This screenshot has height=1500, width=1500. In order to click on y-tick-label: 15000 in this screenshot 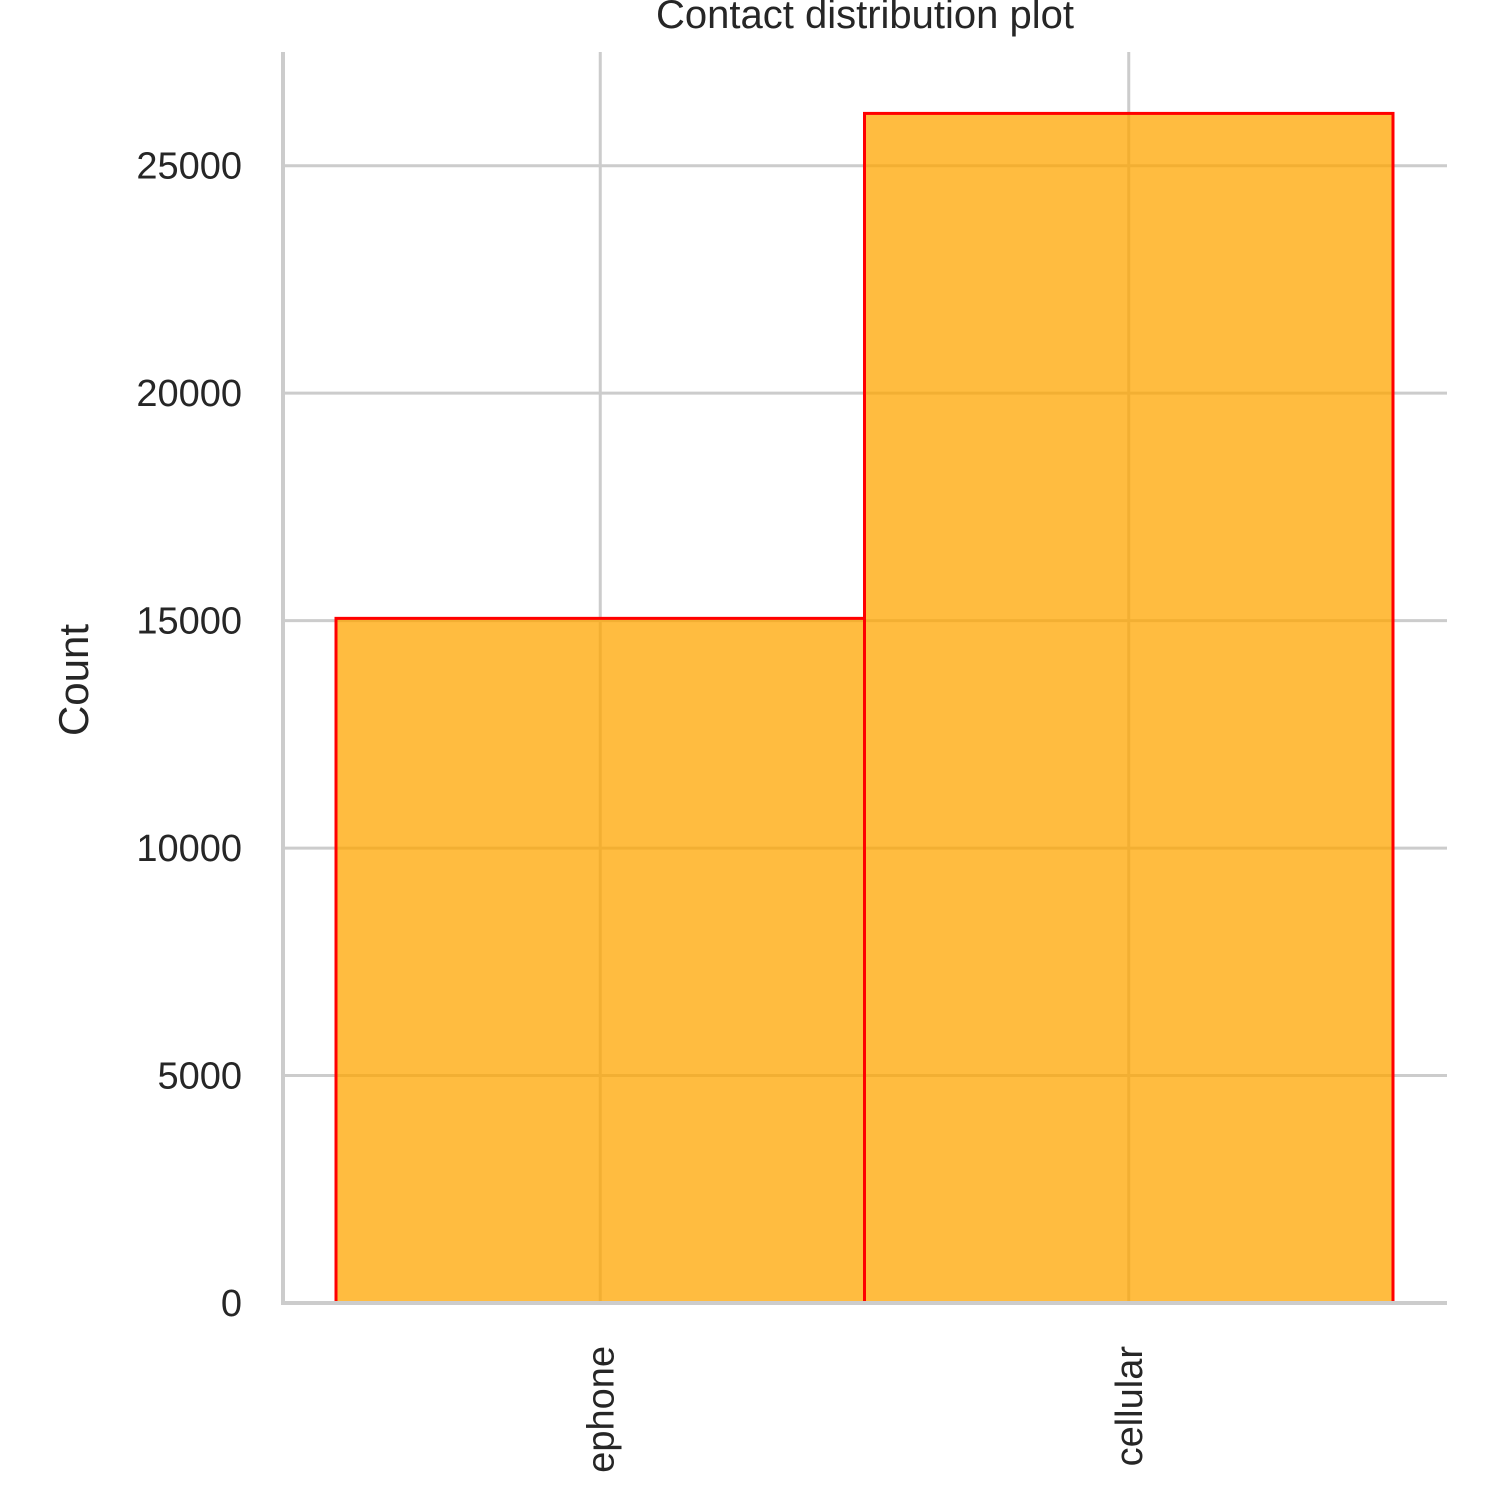, I will do `click(189, 622)`.